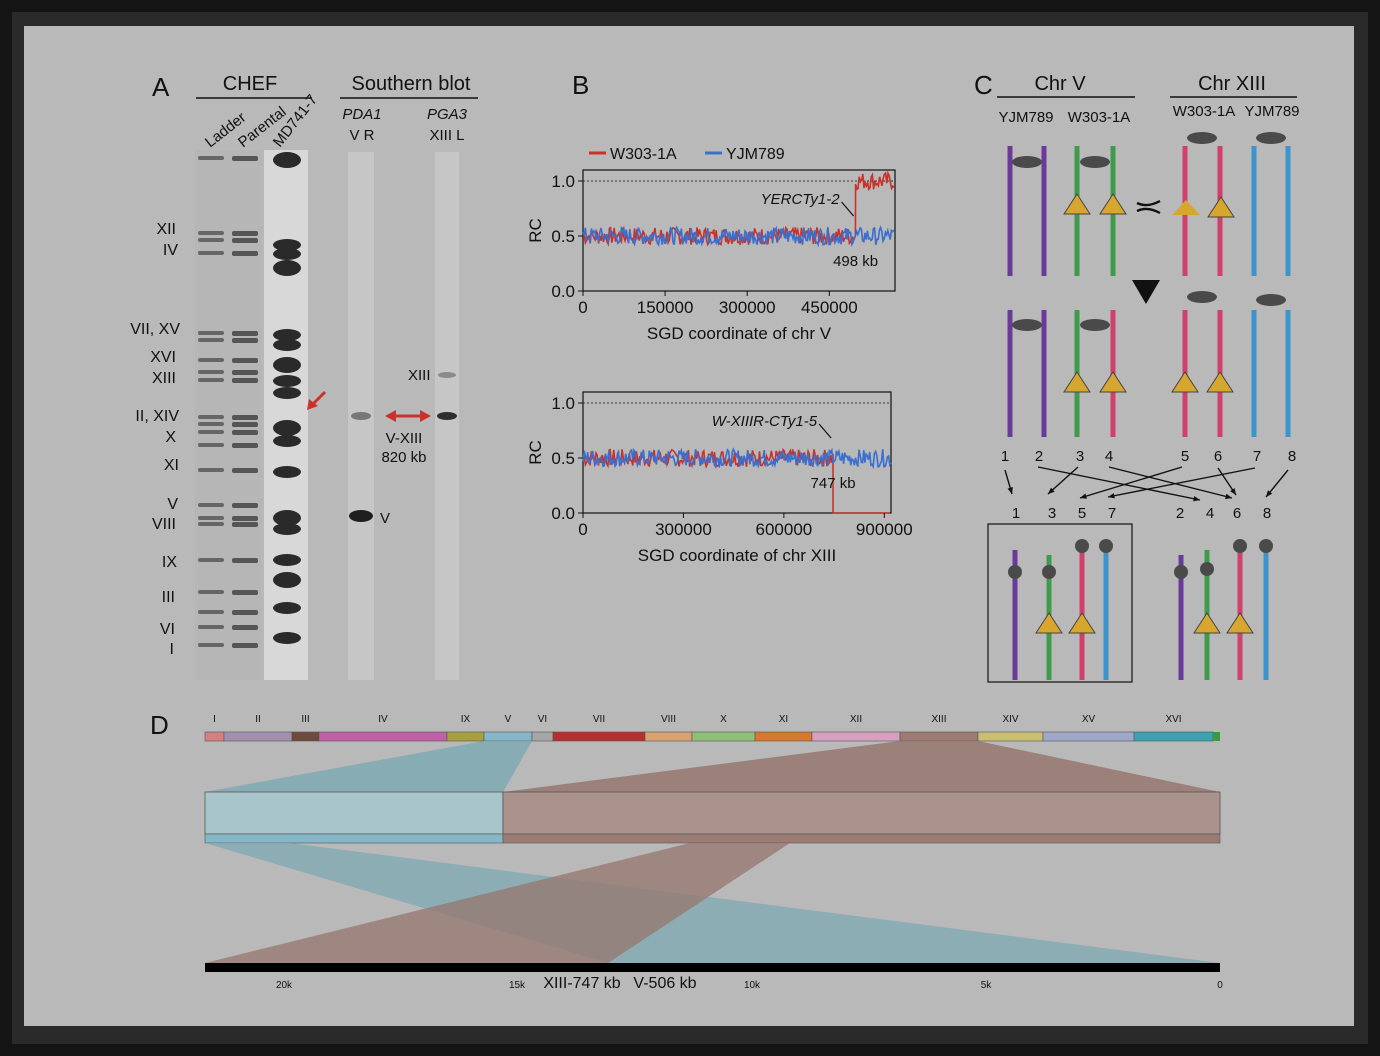 The height and width of the screenshot is (1056, 1380). I want to click on gel-bands, so click(327, 400).